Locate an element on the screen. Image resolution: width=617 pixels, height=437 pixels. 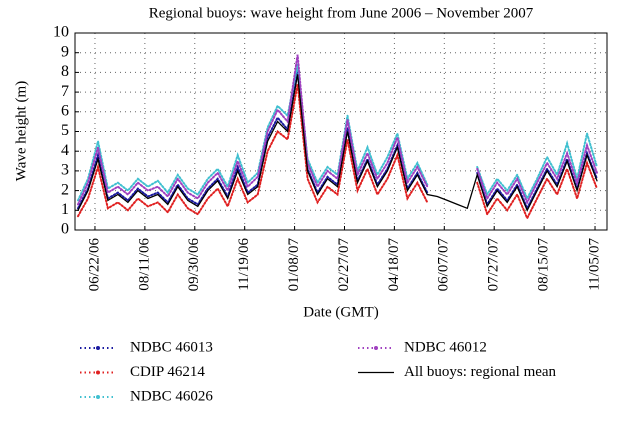
x-tick-label: 01/08/07 is located at coordinates (294, 265).